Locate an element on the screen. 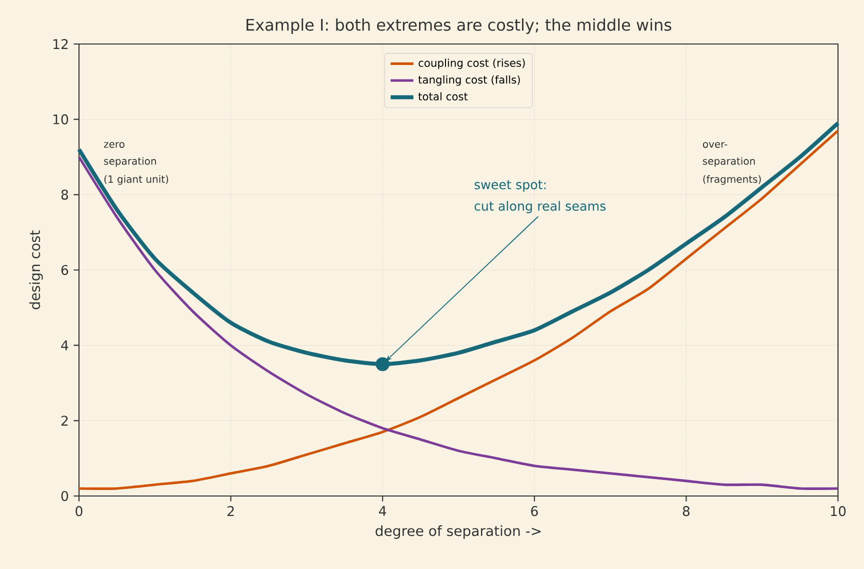  chart-title: Example I: both extremes are costly; the middle wins is located at coordinates (459, 26).